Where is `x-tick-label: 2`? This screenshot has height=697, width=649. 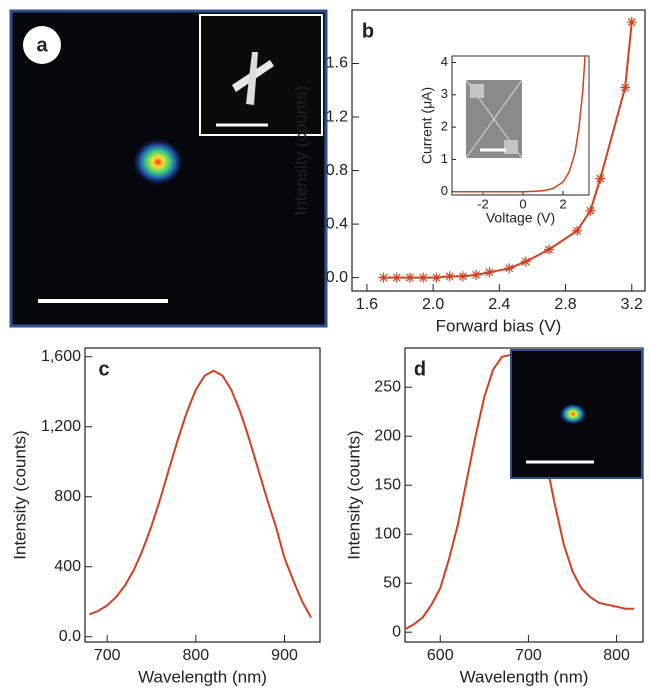
x-tick-label: 2 is located at coordinates (562, 203).